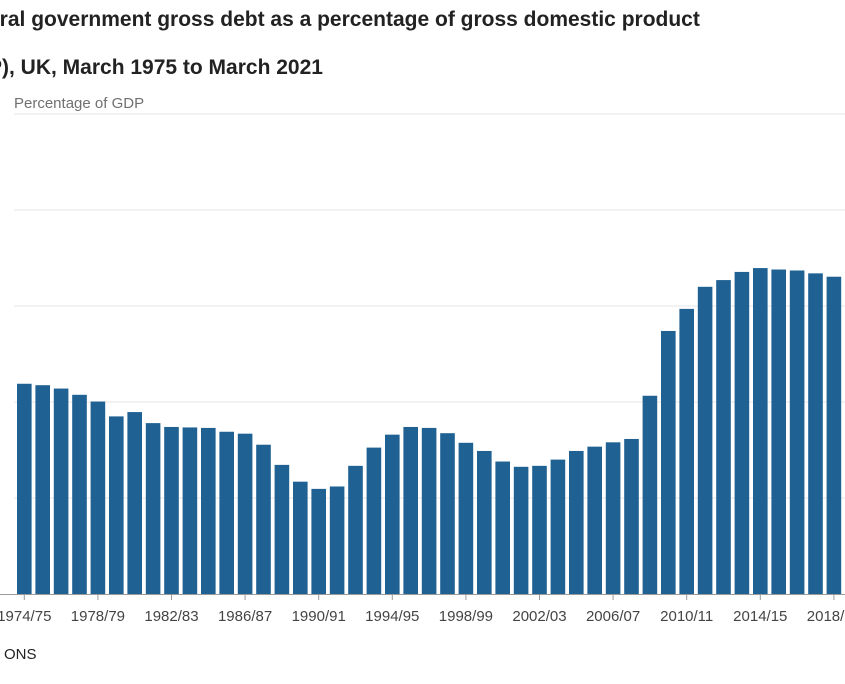  I want to click on bar-2001/02, so click(521, 530).